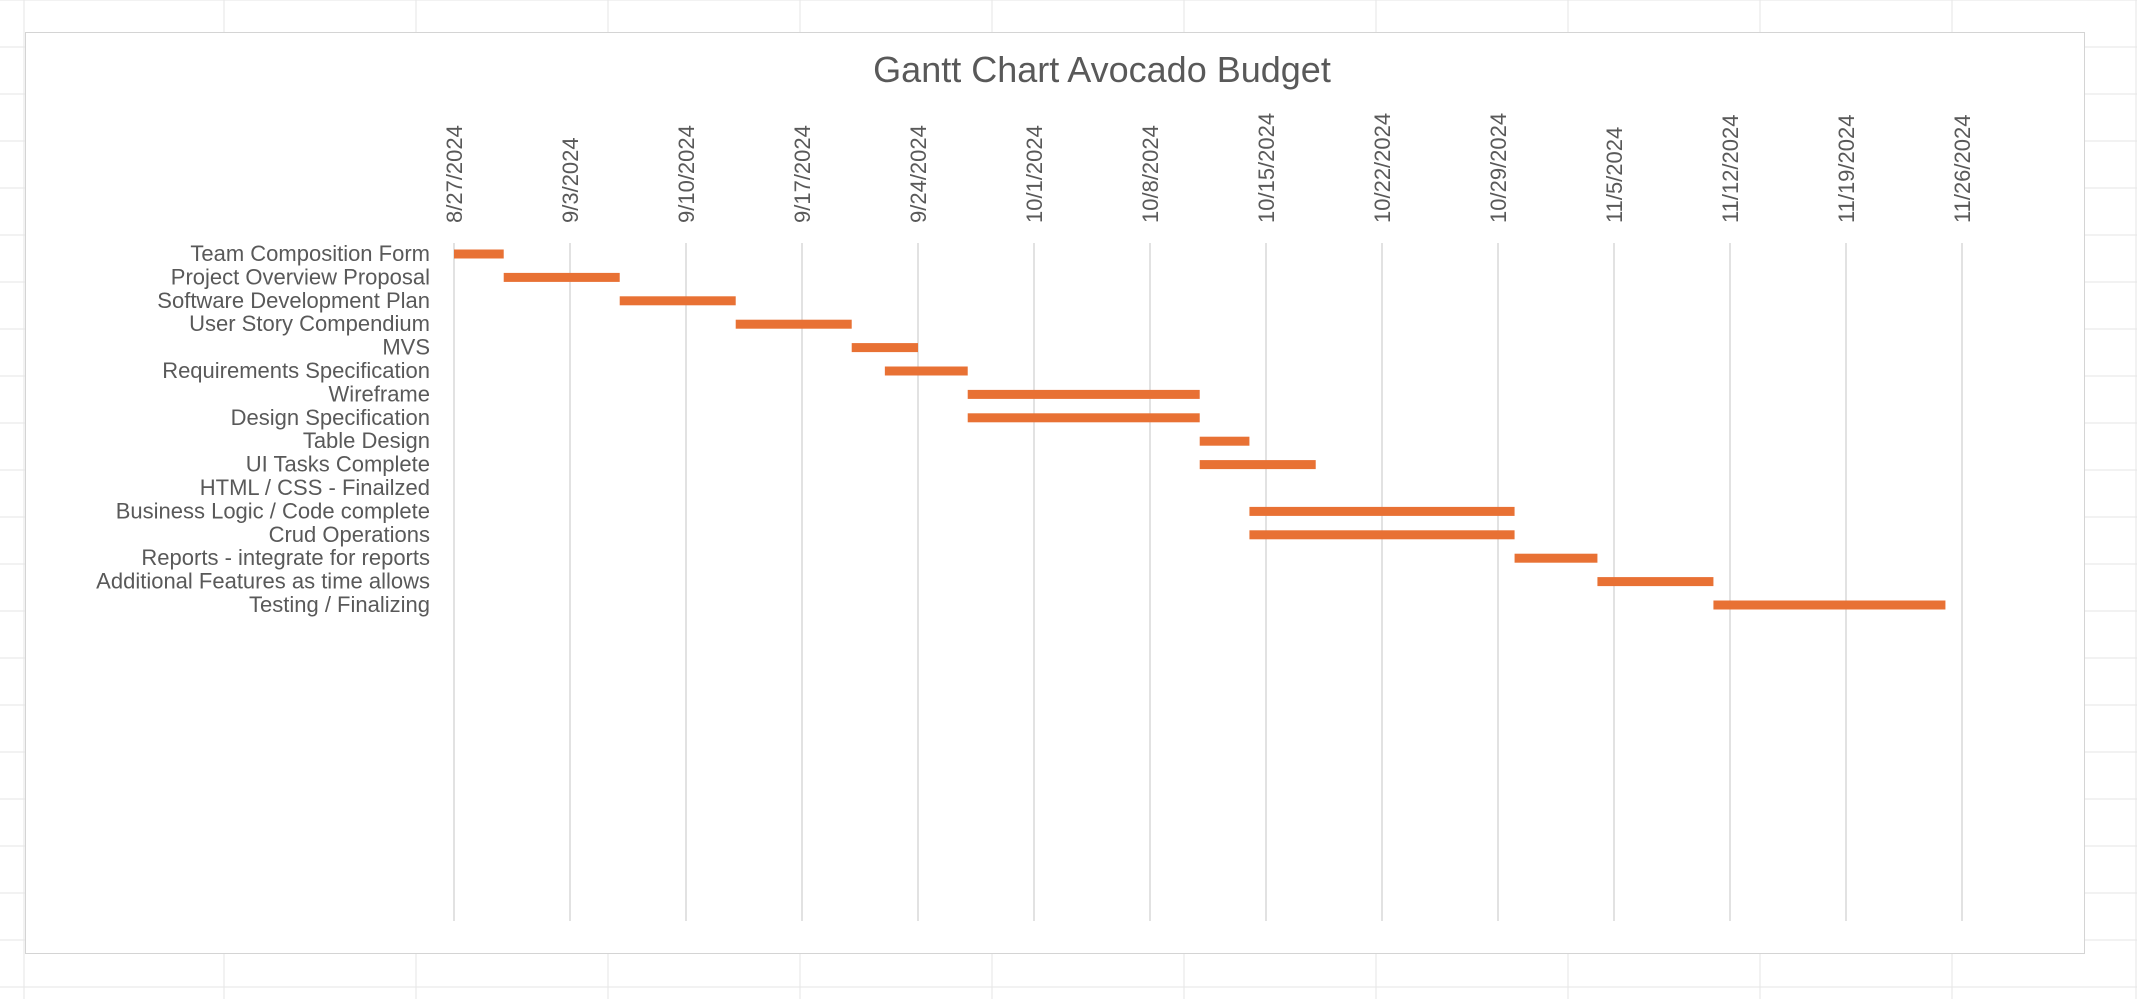 The image size is (2137, 999). Describe the element at coordinates (1102, 69) in the screenshot. I see `chart-title: Gantt Chart Avocado Budget` at that location.